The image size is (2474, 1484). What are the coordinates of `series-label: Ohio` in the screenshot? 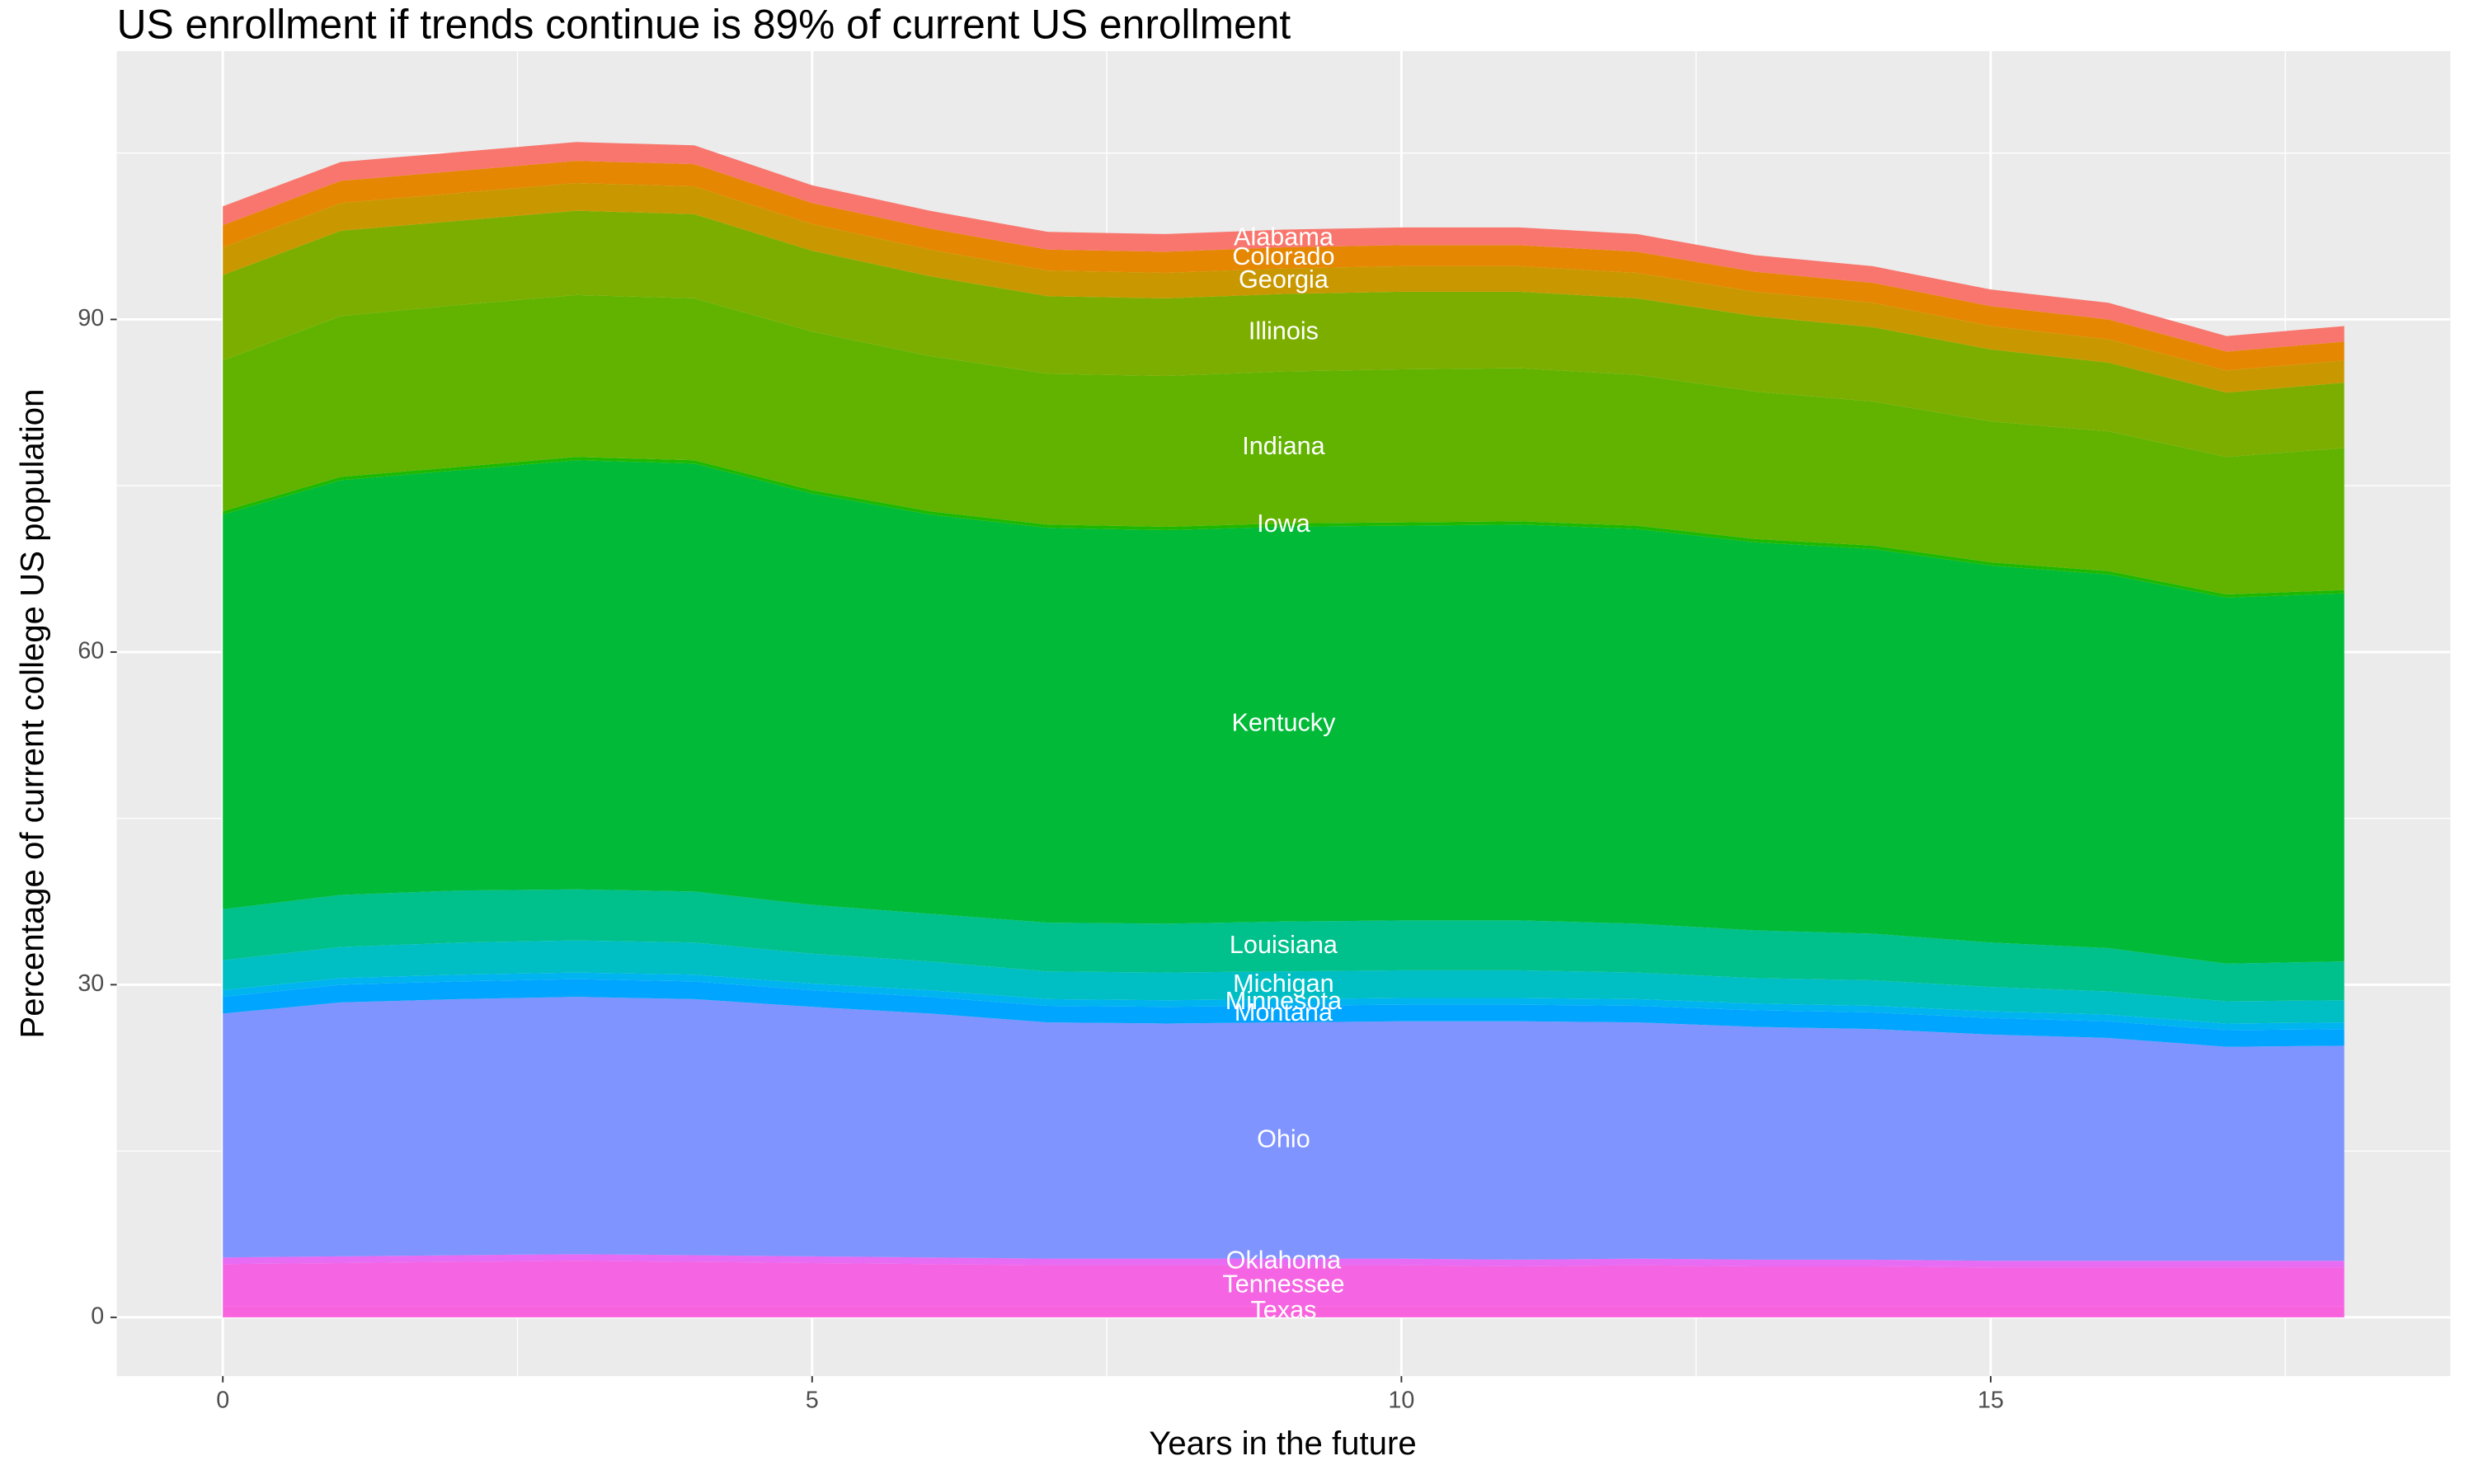 It's located at (1283, 1139).